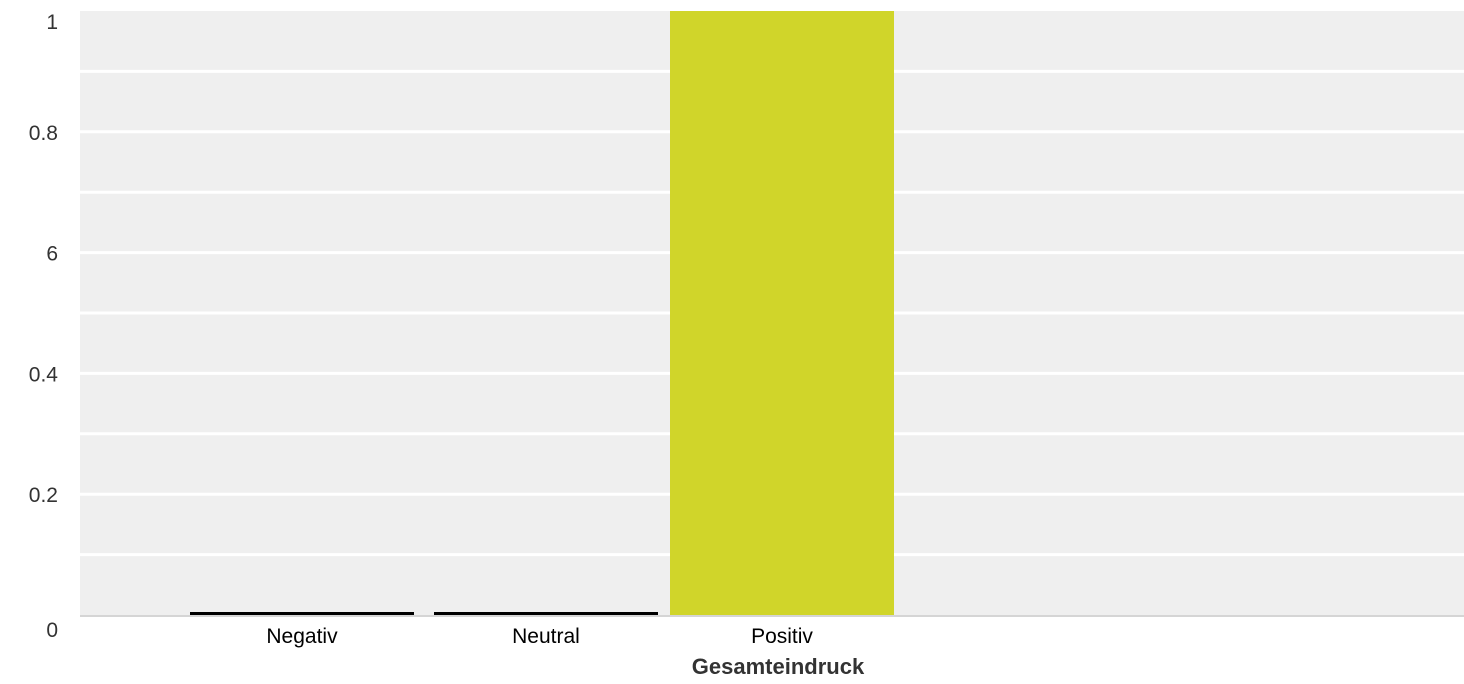  Describe the element at coordinates (52, 630) in the screenshot. I see `y-tick-label: 0` at that location.